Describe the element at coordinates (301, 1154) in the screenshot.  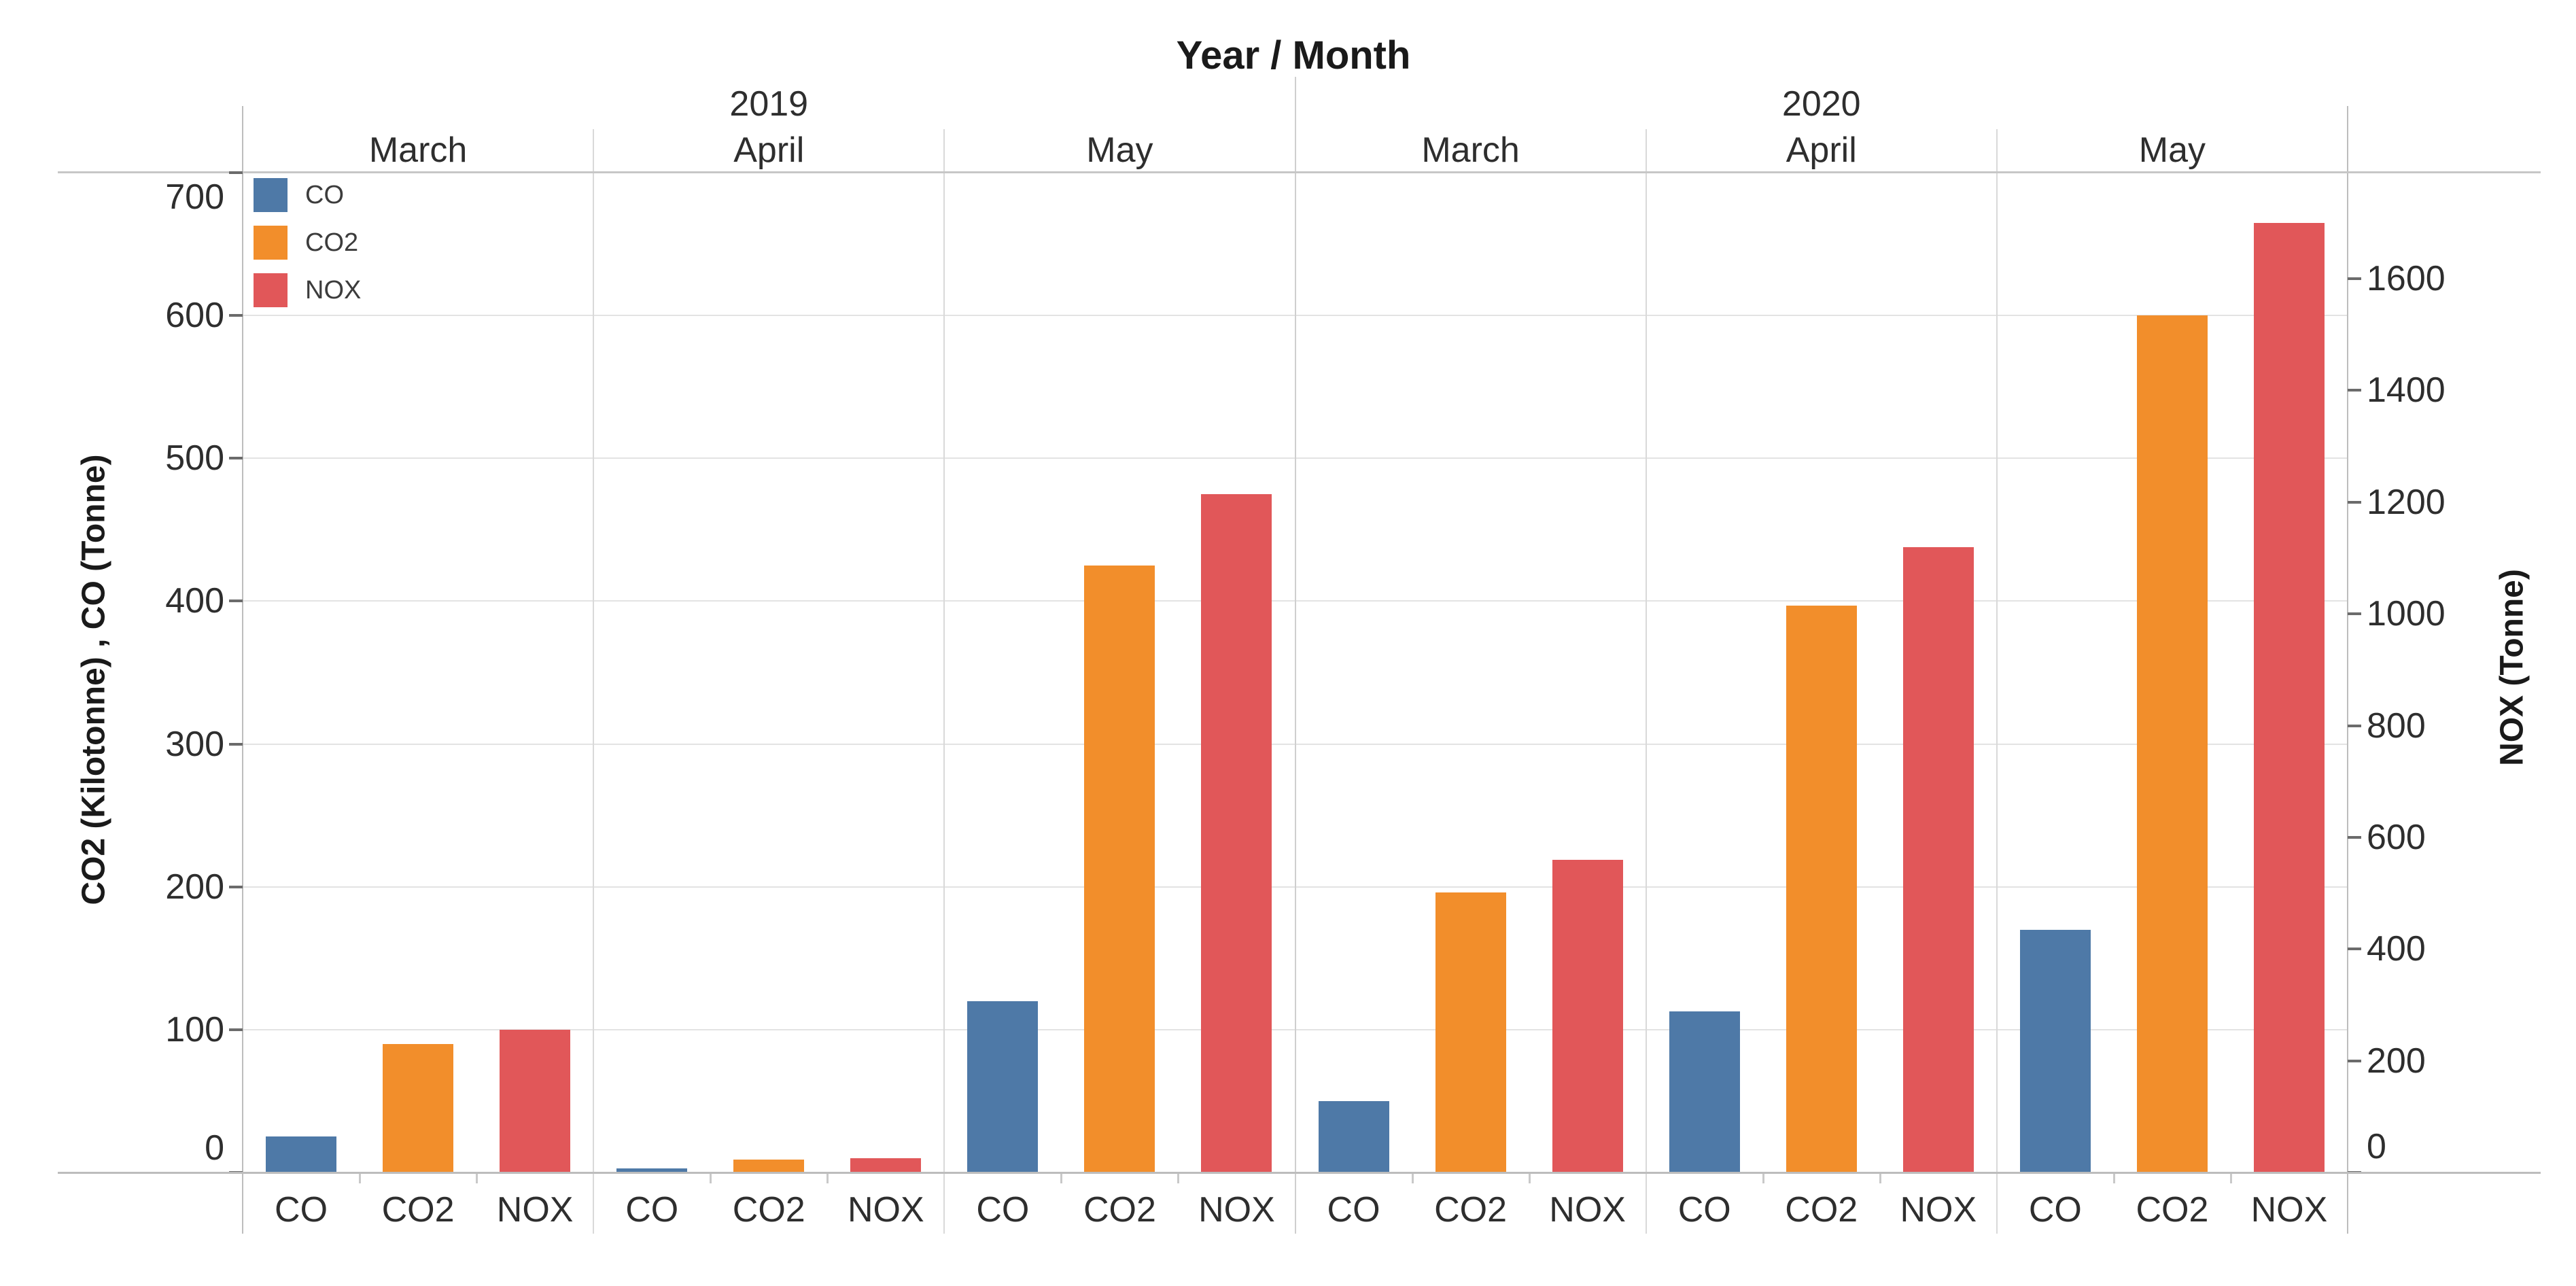
I see `bar-2019-march-co` at that location.